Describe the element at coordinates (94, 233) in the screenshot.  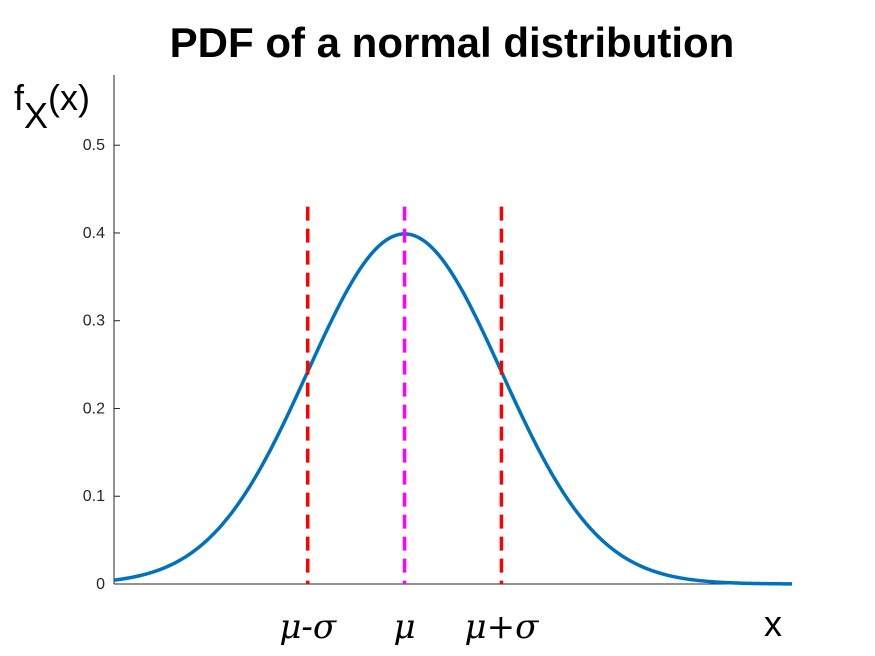
I see `y-tick-label: 0.4` at that location.